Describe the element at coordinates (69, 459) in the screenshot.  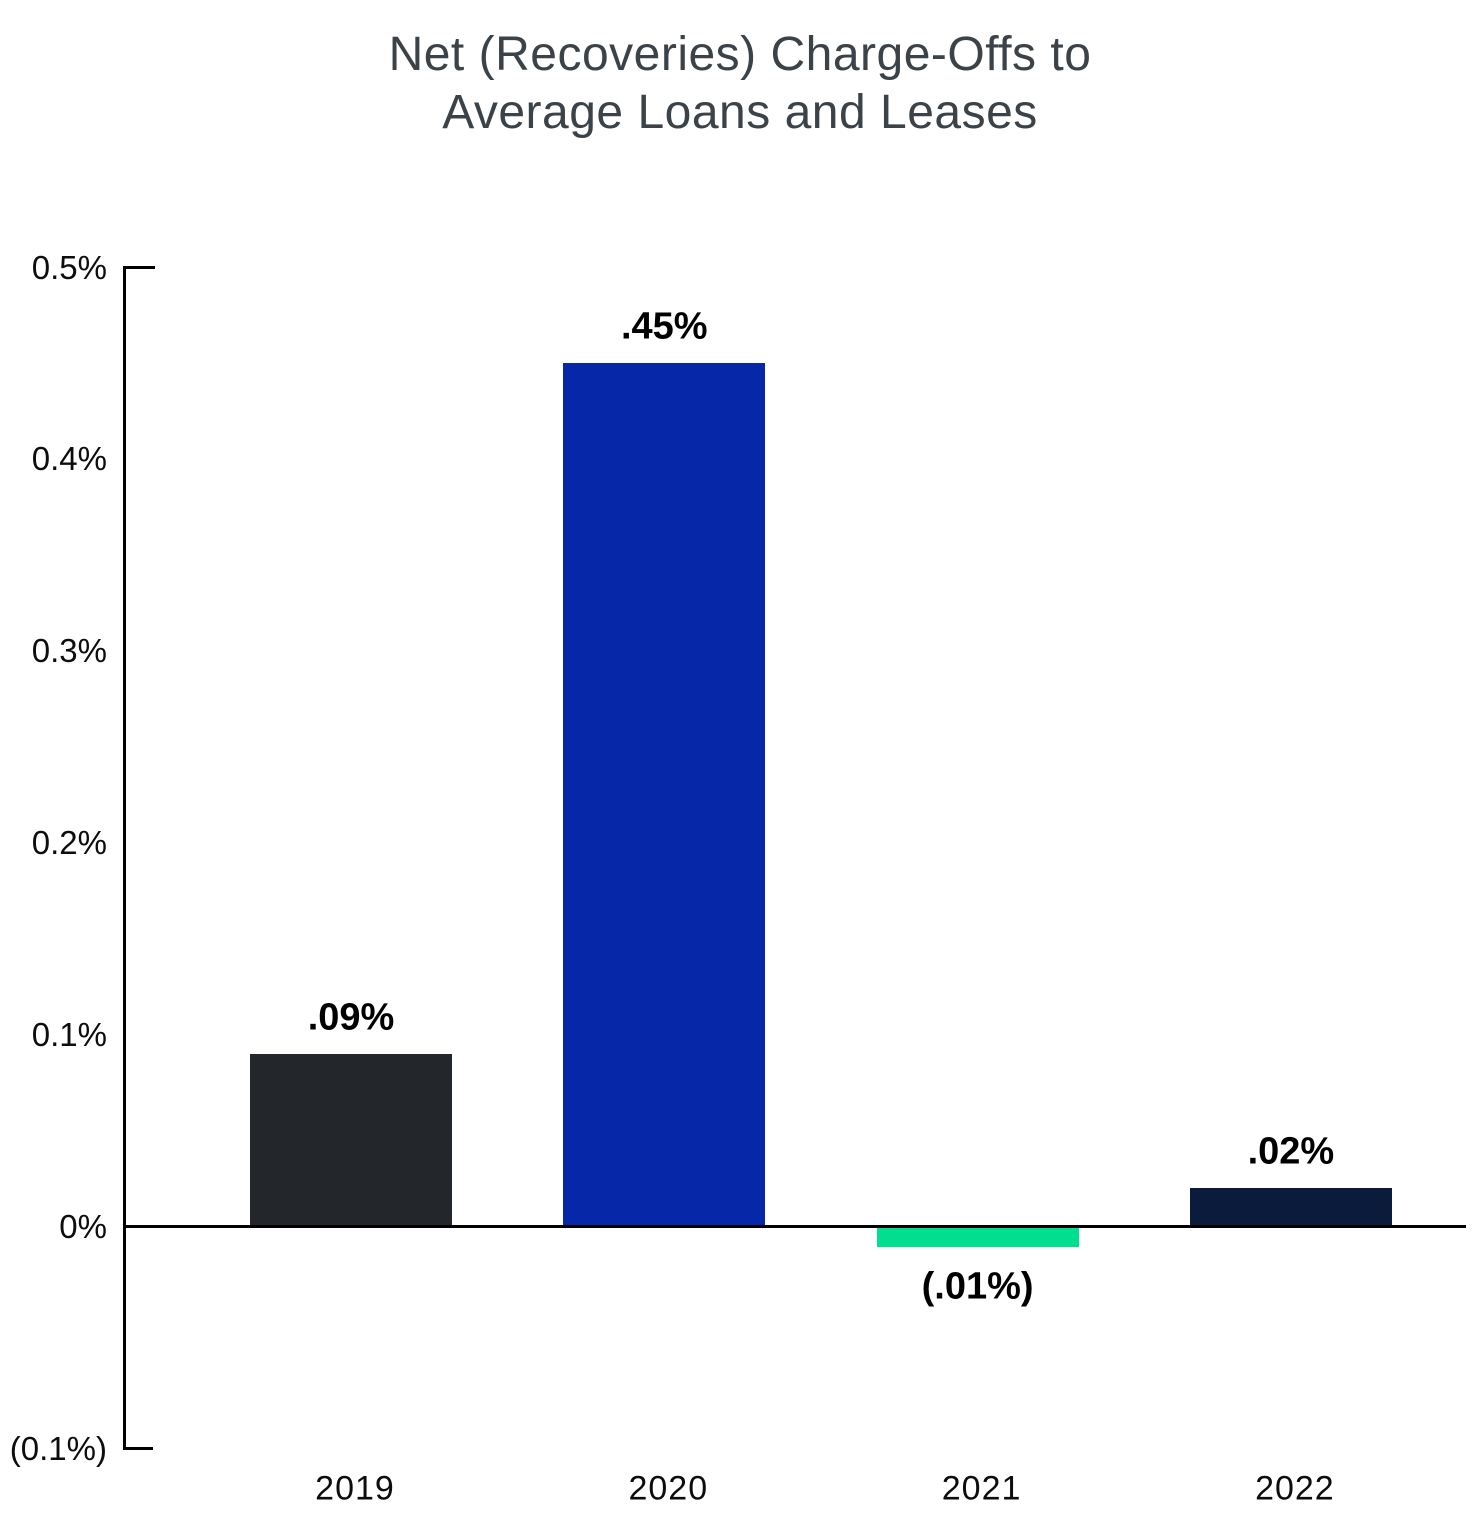
I see `y-tick-label-0.4: 0.4%` at that location.